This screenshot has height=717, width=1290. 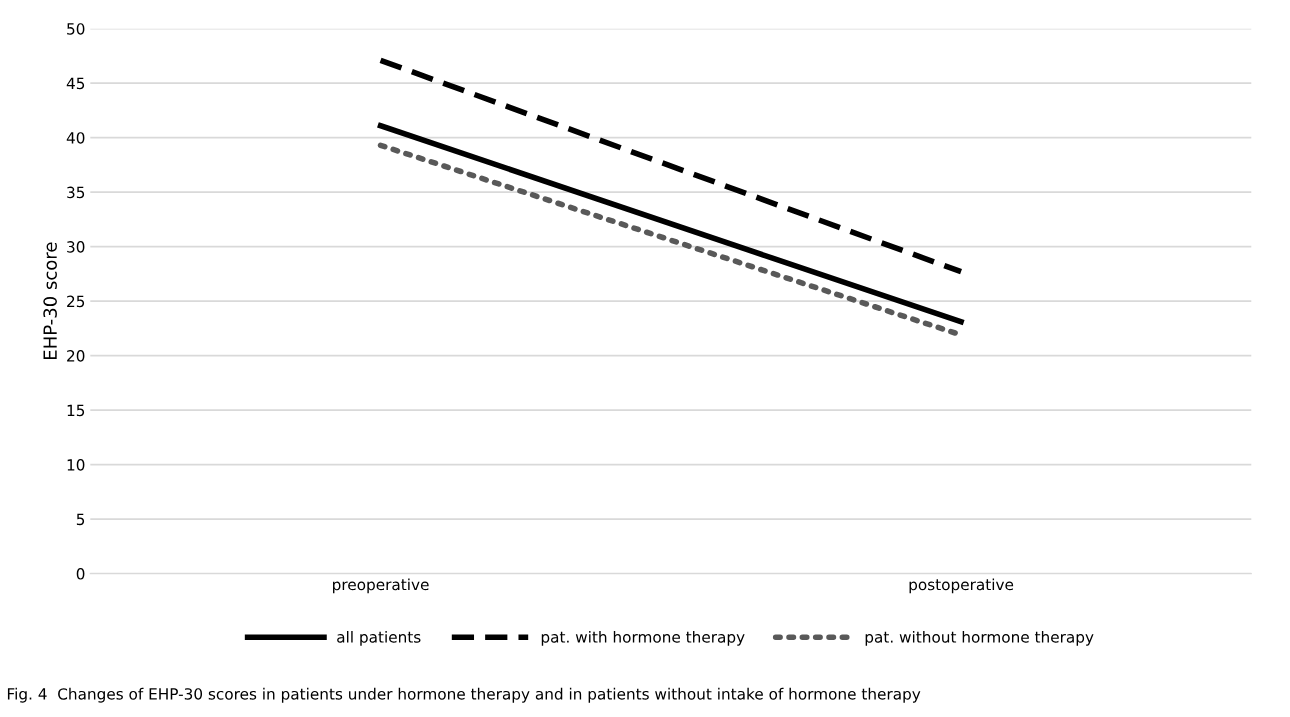 What do you see at coordinates (961, 586) in the screenshot?
I see `x-tick-label: postoperative` at bounding box center [961, 586].